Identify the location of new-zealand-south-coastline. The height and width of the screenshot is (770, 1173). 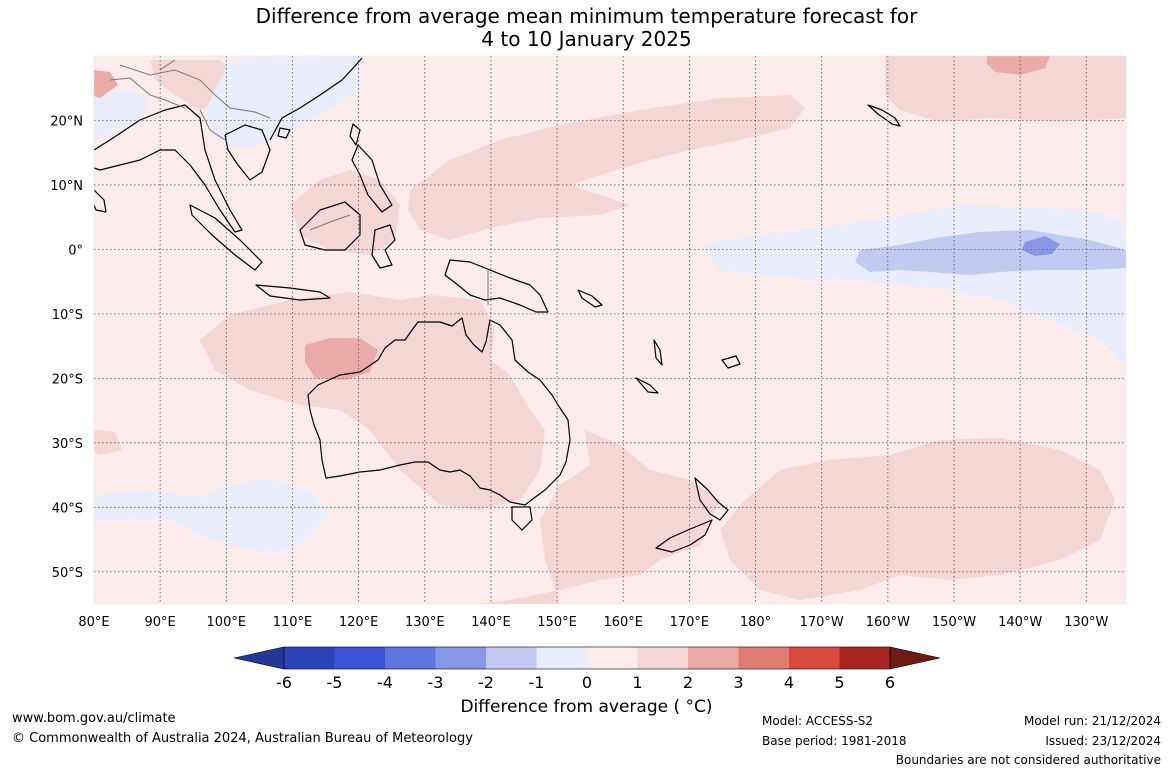
(684, 536).